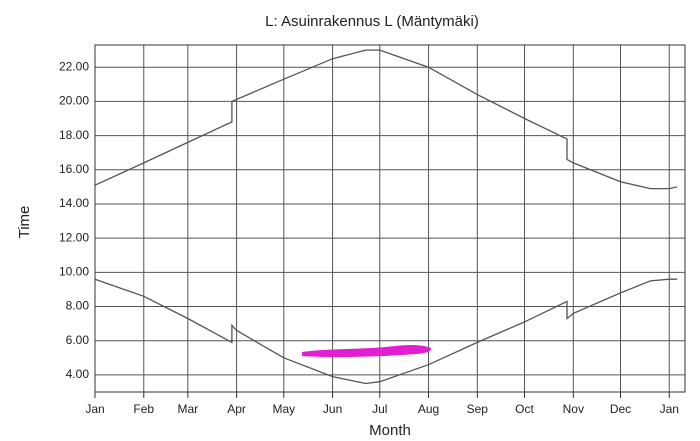 The width and height of the screenshot is (700, 441). I want to click on x-tick-label: Jun, so click(332, 409).